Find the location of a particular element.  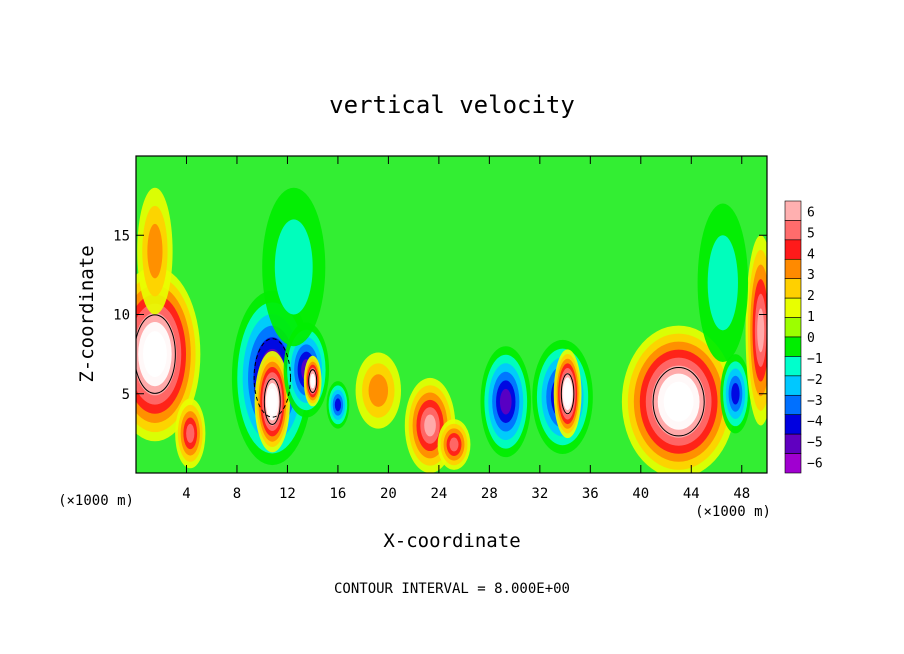

colorbar-label: −6 is located at coordinates (815, 464).